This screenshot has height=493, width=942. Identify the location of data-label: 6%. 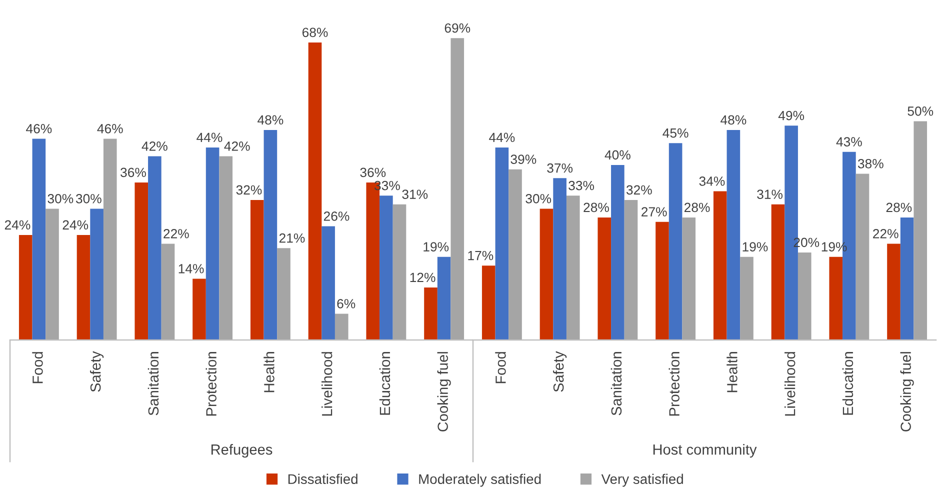
(346, 303).